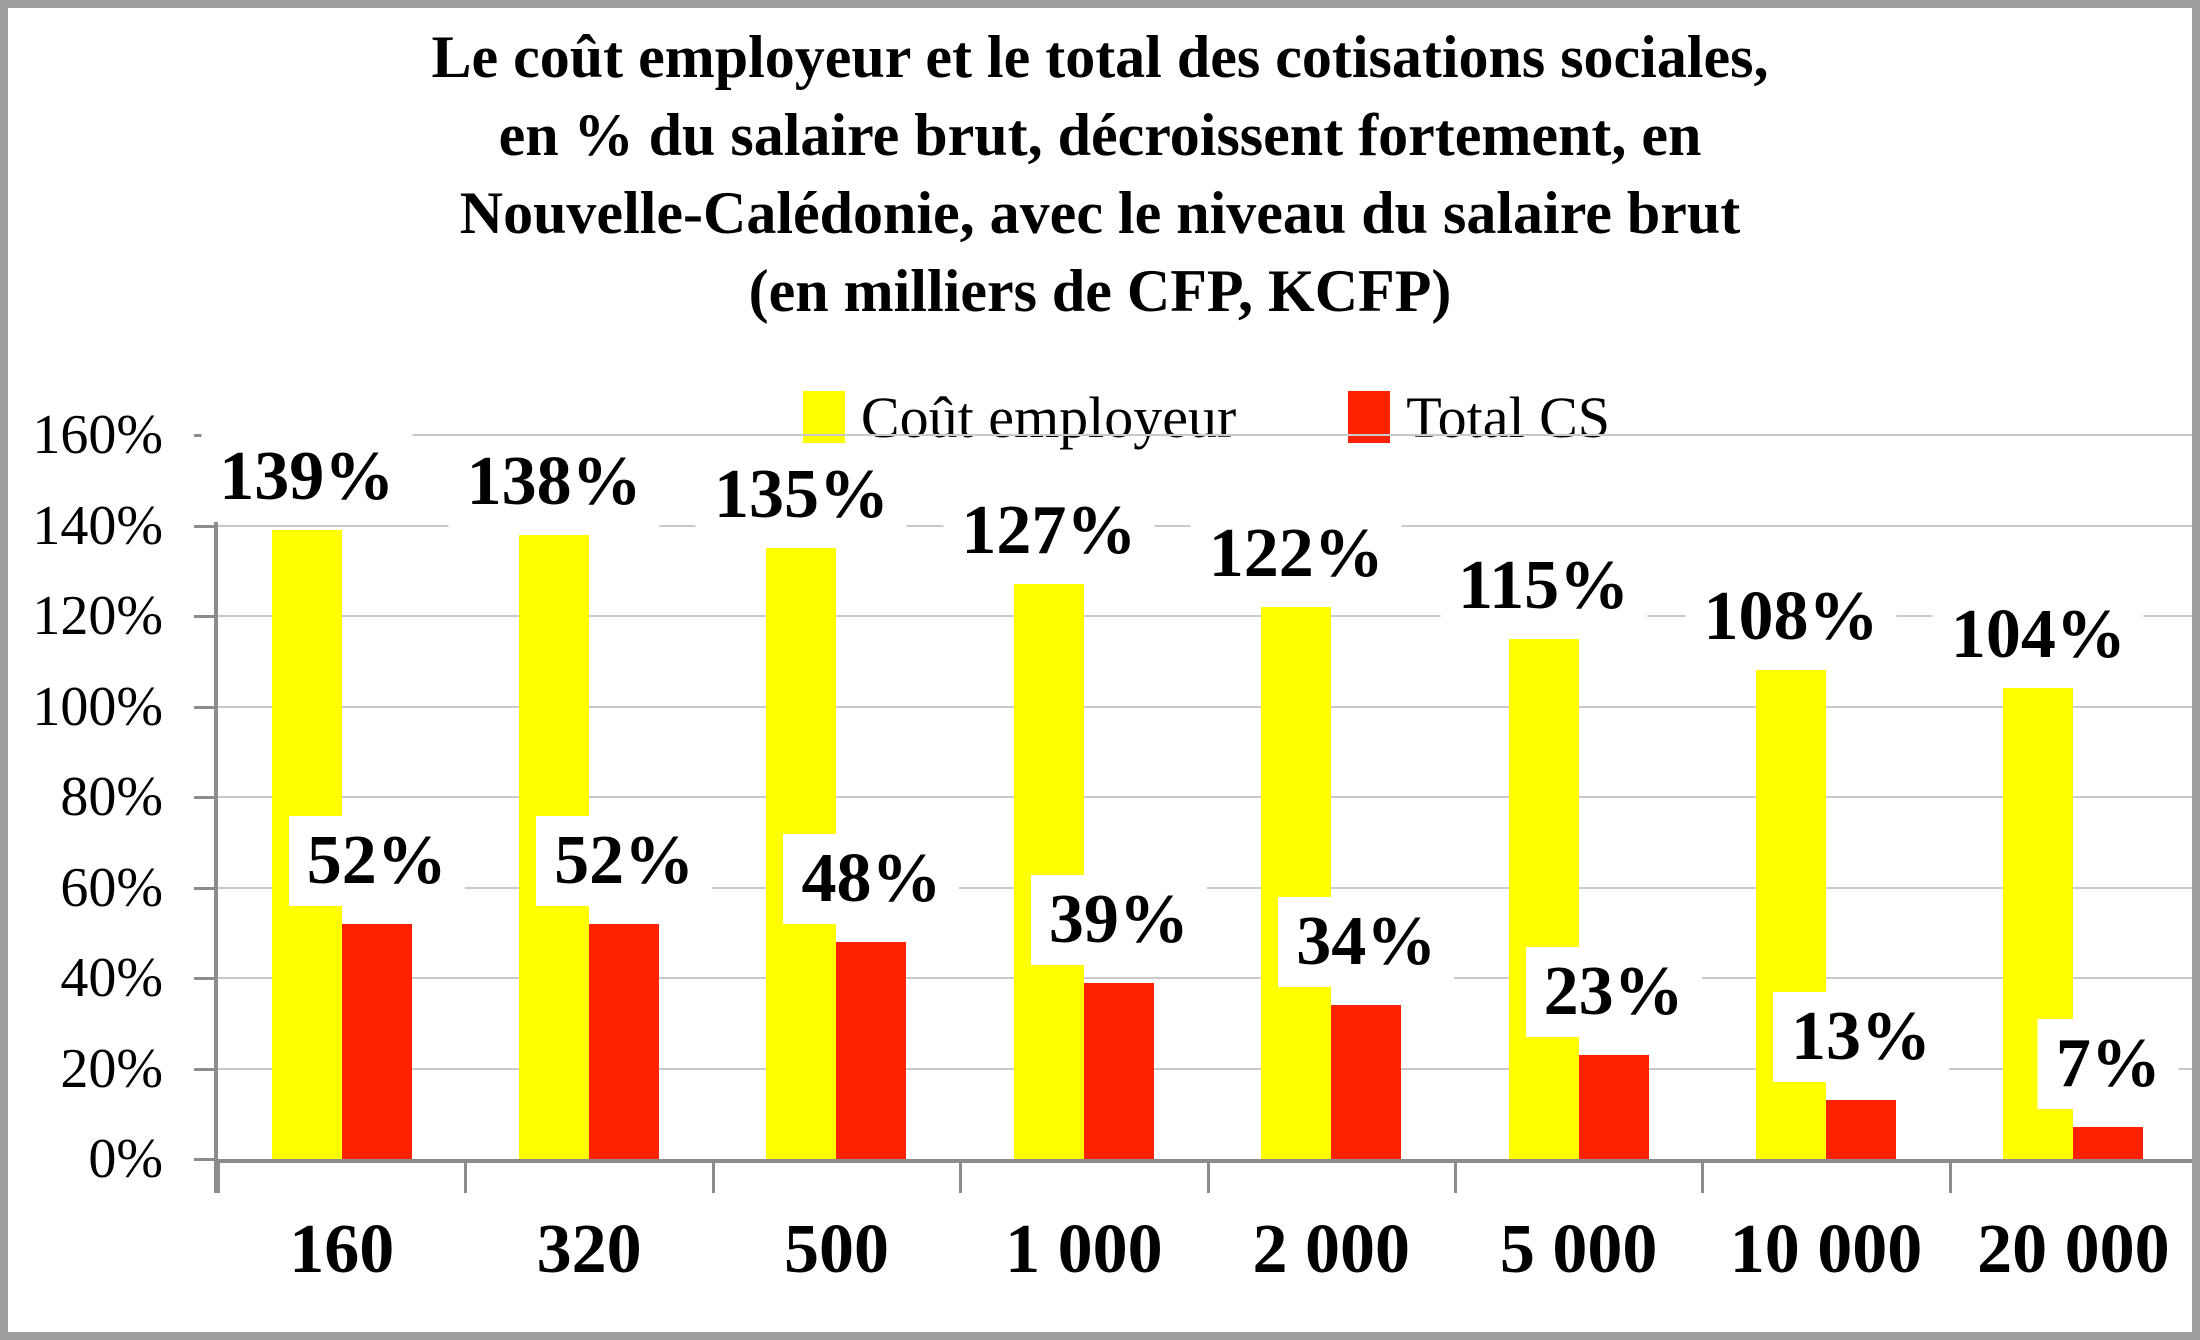  Describe the element at coordinates (97, 525) in the screenshot. I see `y-axis-label-140: 140%` at that location.